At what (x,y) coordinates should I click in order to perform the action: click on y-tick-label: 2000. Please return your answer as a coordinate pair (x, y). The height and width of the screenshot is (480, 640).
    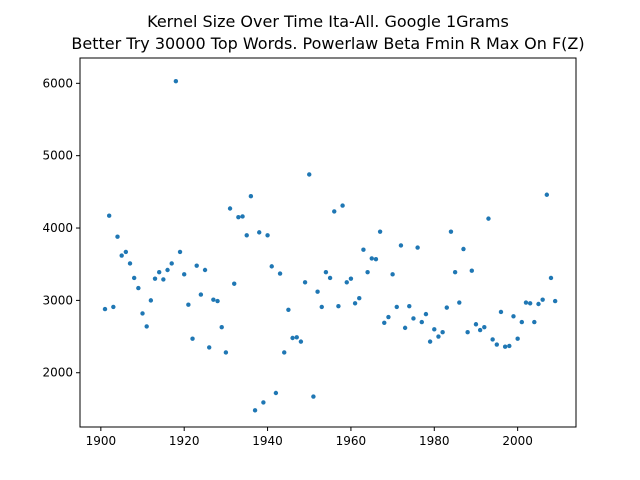
    Looking at the image, I should click on (57, 373).